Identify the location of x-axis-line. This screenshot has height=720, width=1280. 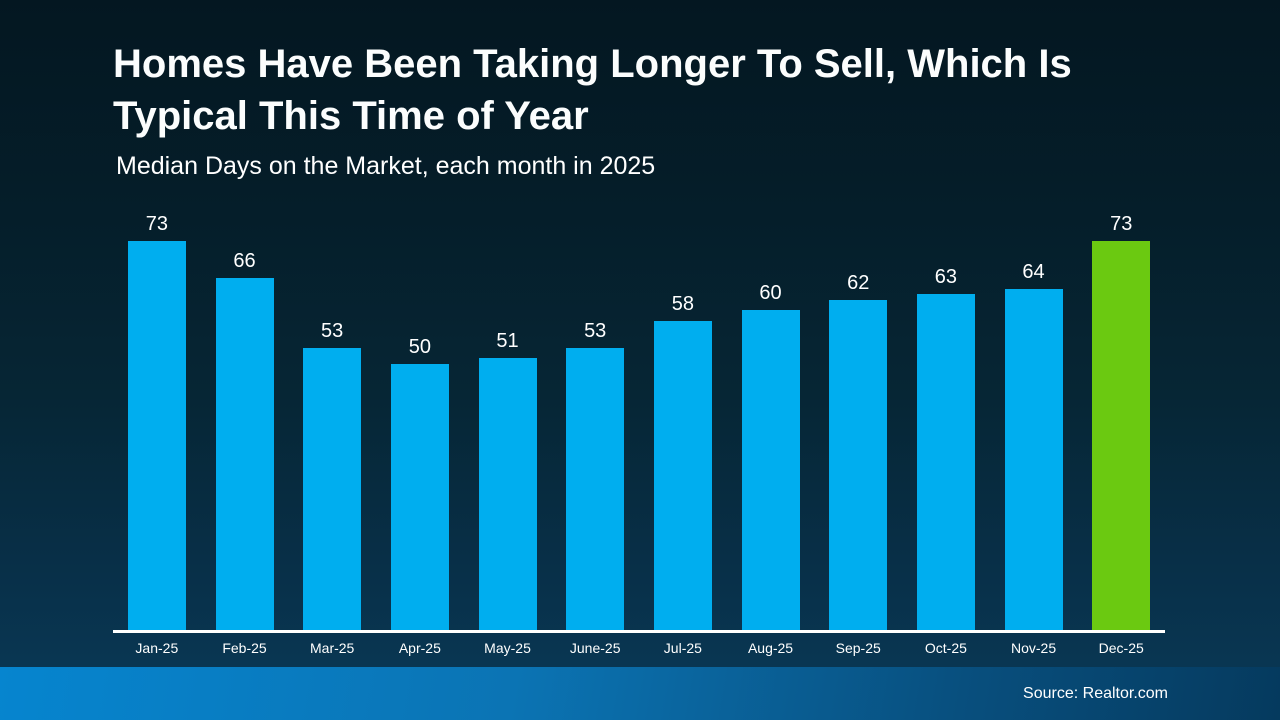
(639, 631).